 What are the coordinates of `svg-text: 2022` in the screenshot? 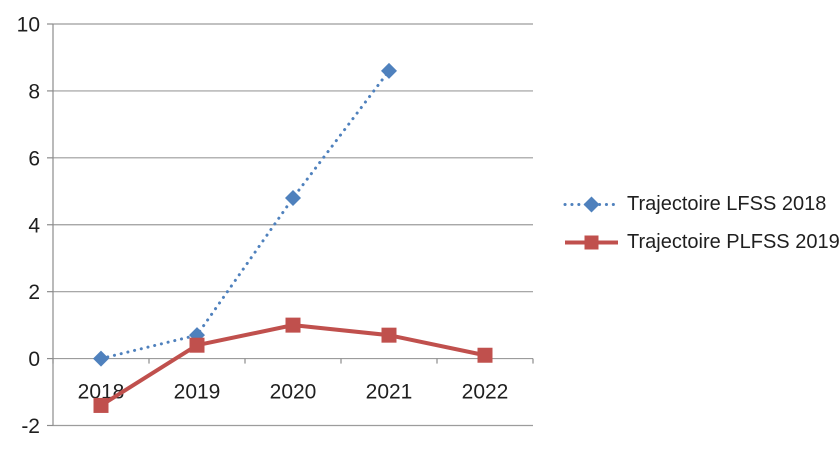 It's located at (485, 392).